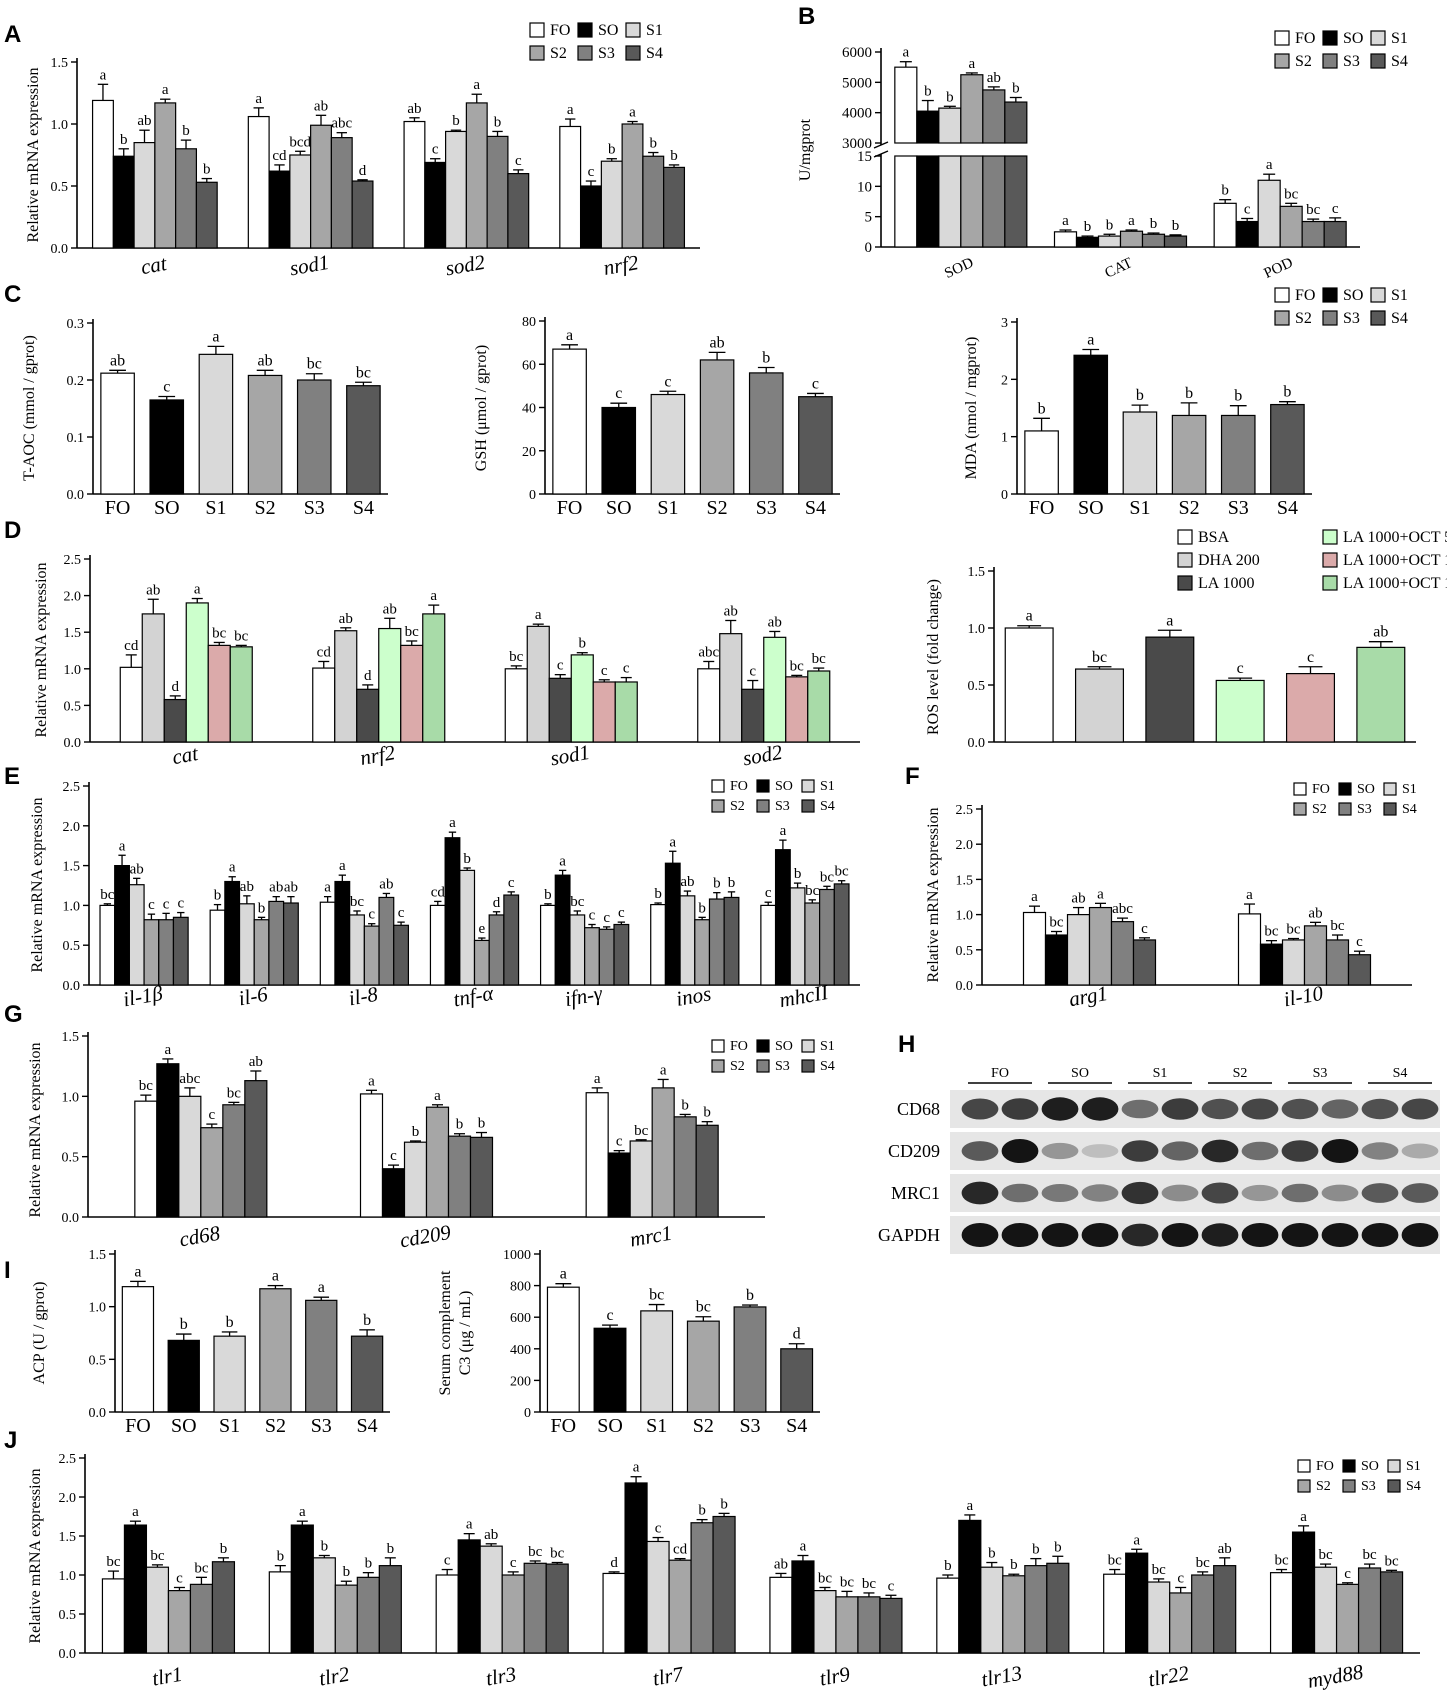  What do you see at coordinates (167, 508) in the screenshot?
I see `category-label: SO` at bounding box center [167, 508].